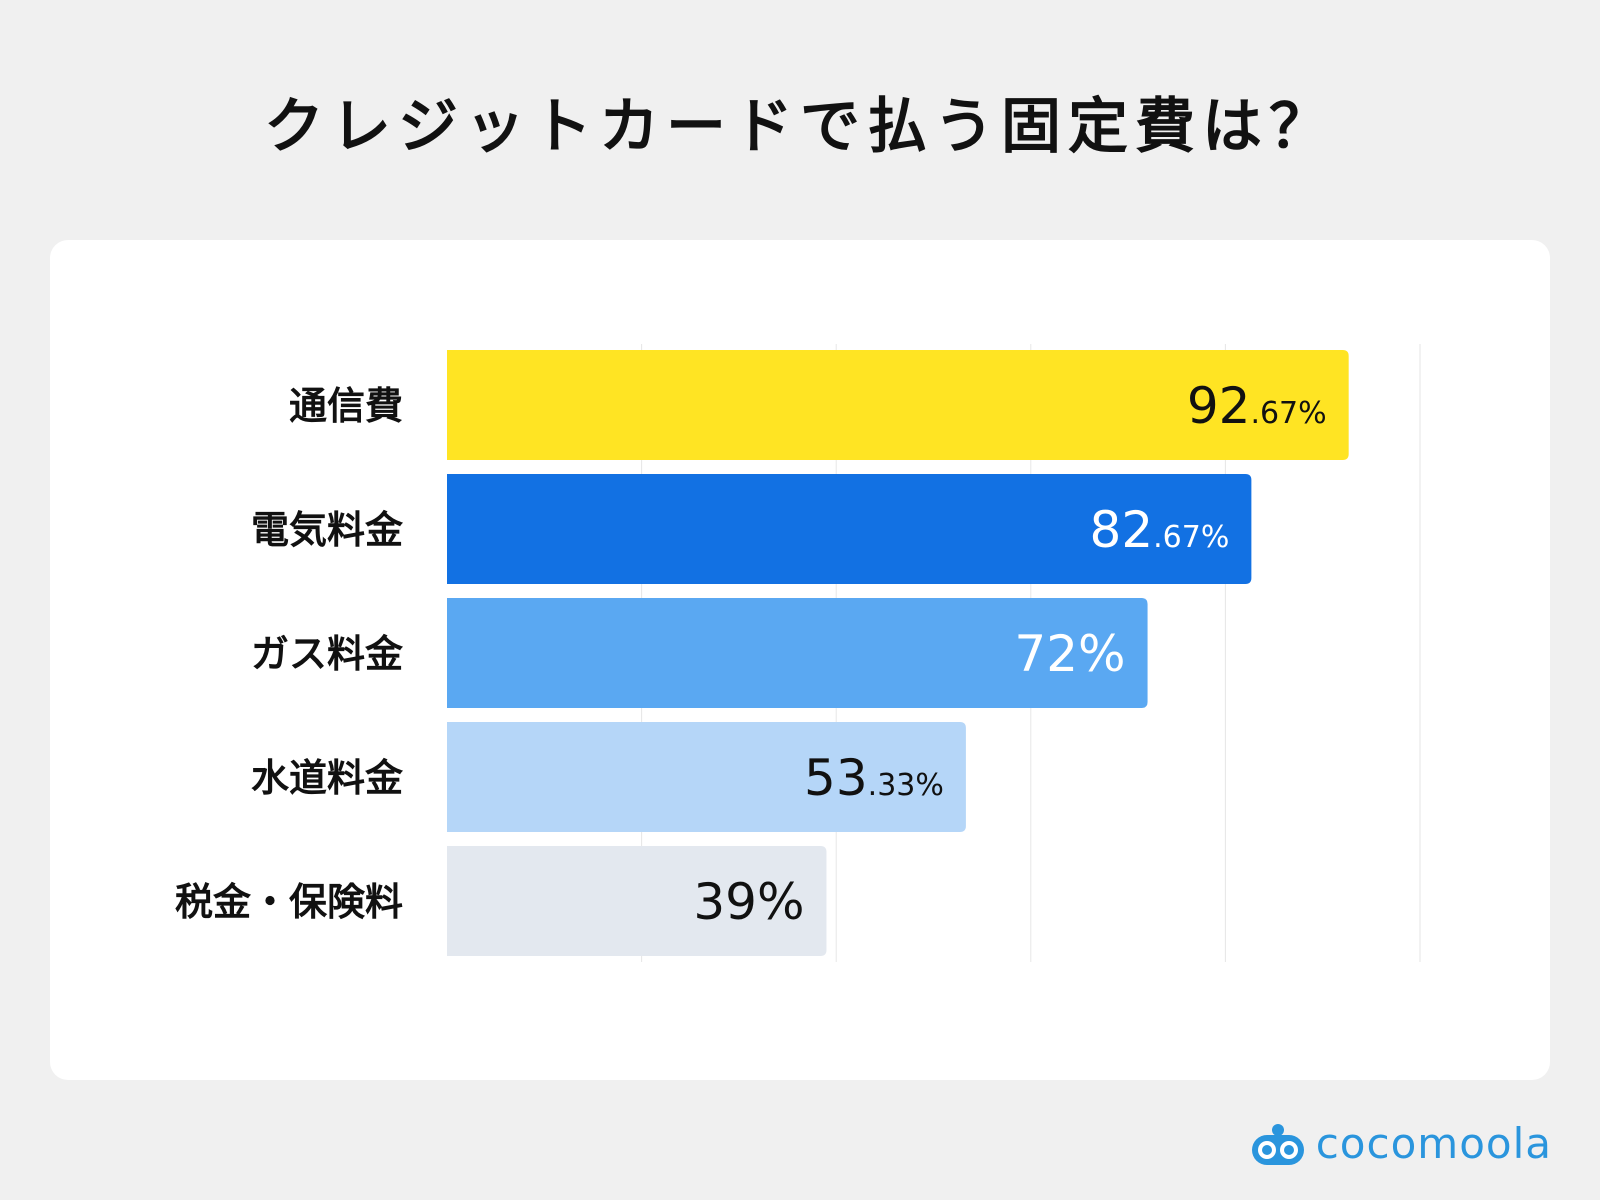 This screenshot has width=1600, height=1200. I want to click on brand-logo: cocomoola, so click(1401, 1144).